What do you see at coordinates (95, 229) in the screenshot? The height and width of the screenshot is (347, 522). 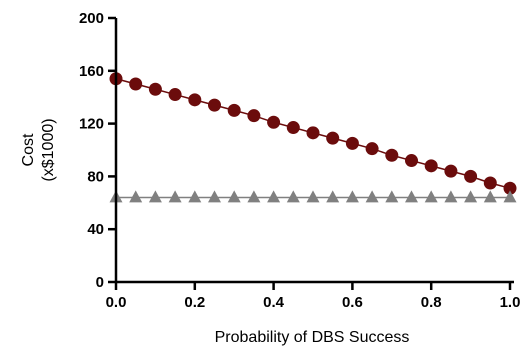 I see `y-tick-label: 40` at bounding box center [95, 229].